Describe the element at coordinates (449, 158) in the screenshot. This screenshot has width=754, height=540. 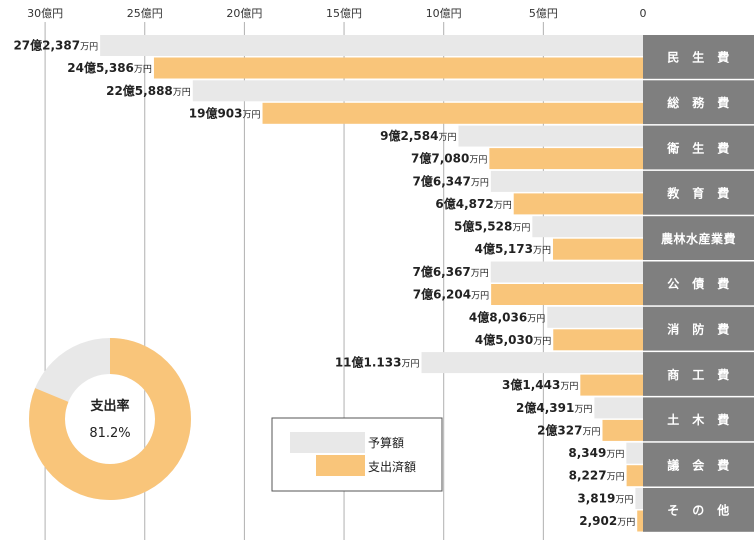
I see `spent-value-label: 7億7,080万円` at that location.